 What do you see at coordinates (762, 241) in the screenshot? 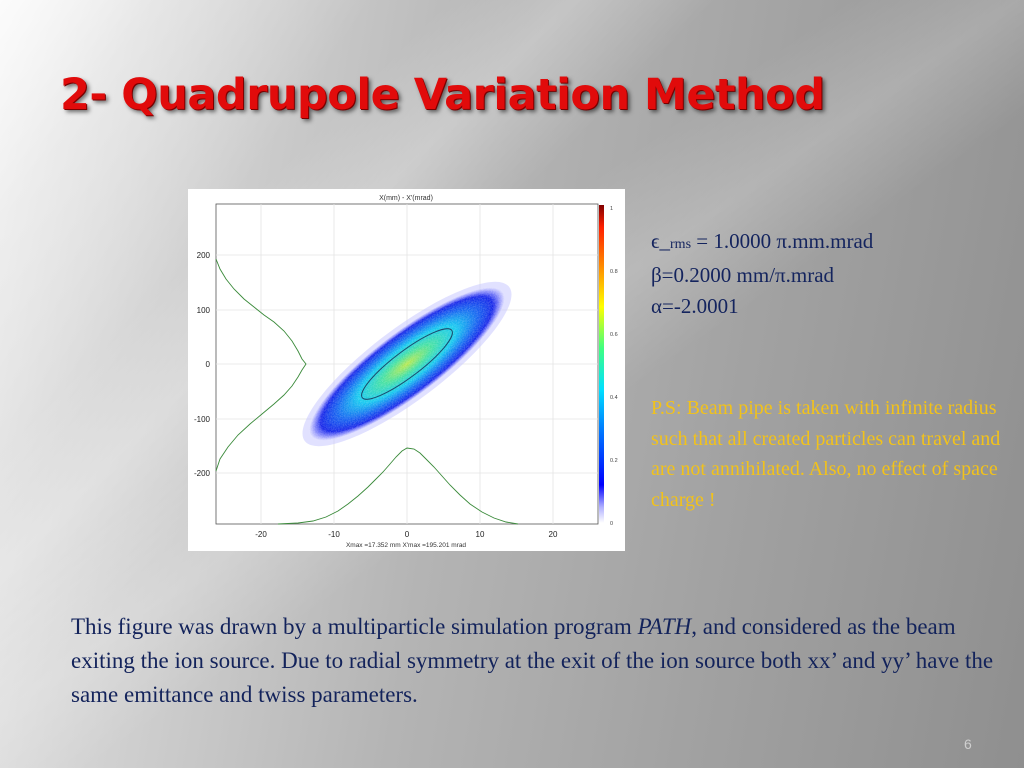
I see `emittance-line: ϵ_rms = 1.0000 π.mm.mrad` at bounding box center [762, 241].